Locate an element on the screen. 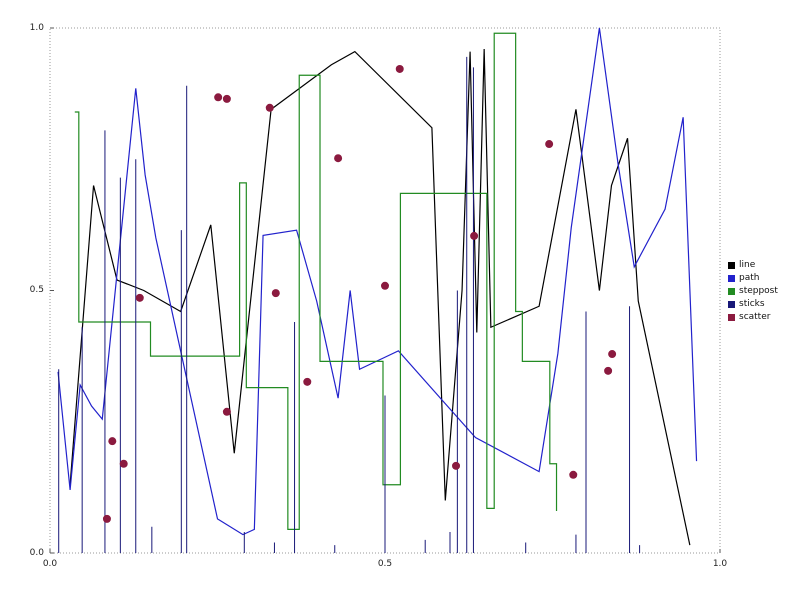  legend-item-path: path is located at coordinates (753, 278).